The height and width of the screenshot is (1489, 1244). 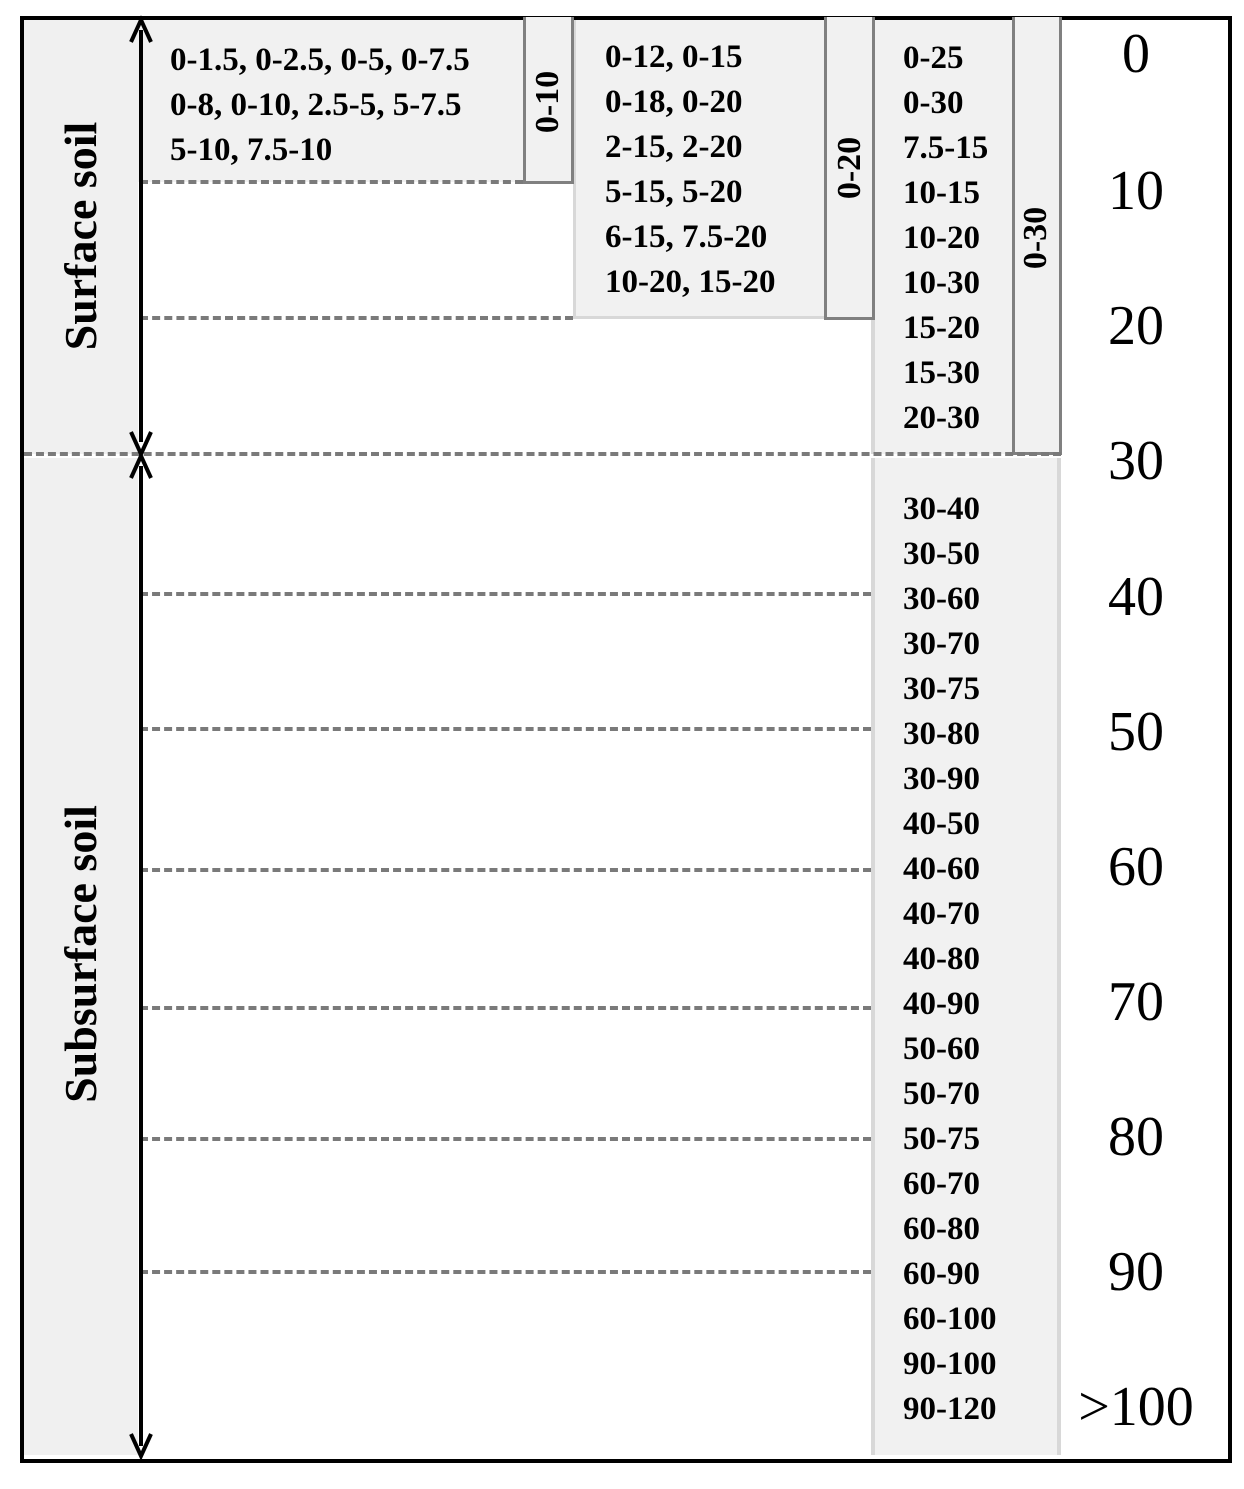 I want to click on list-item: 30-90, so click(x=941, y=779).